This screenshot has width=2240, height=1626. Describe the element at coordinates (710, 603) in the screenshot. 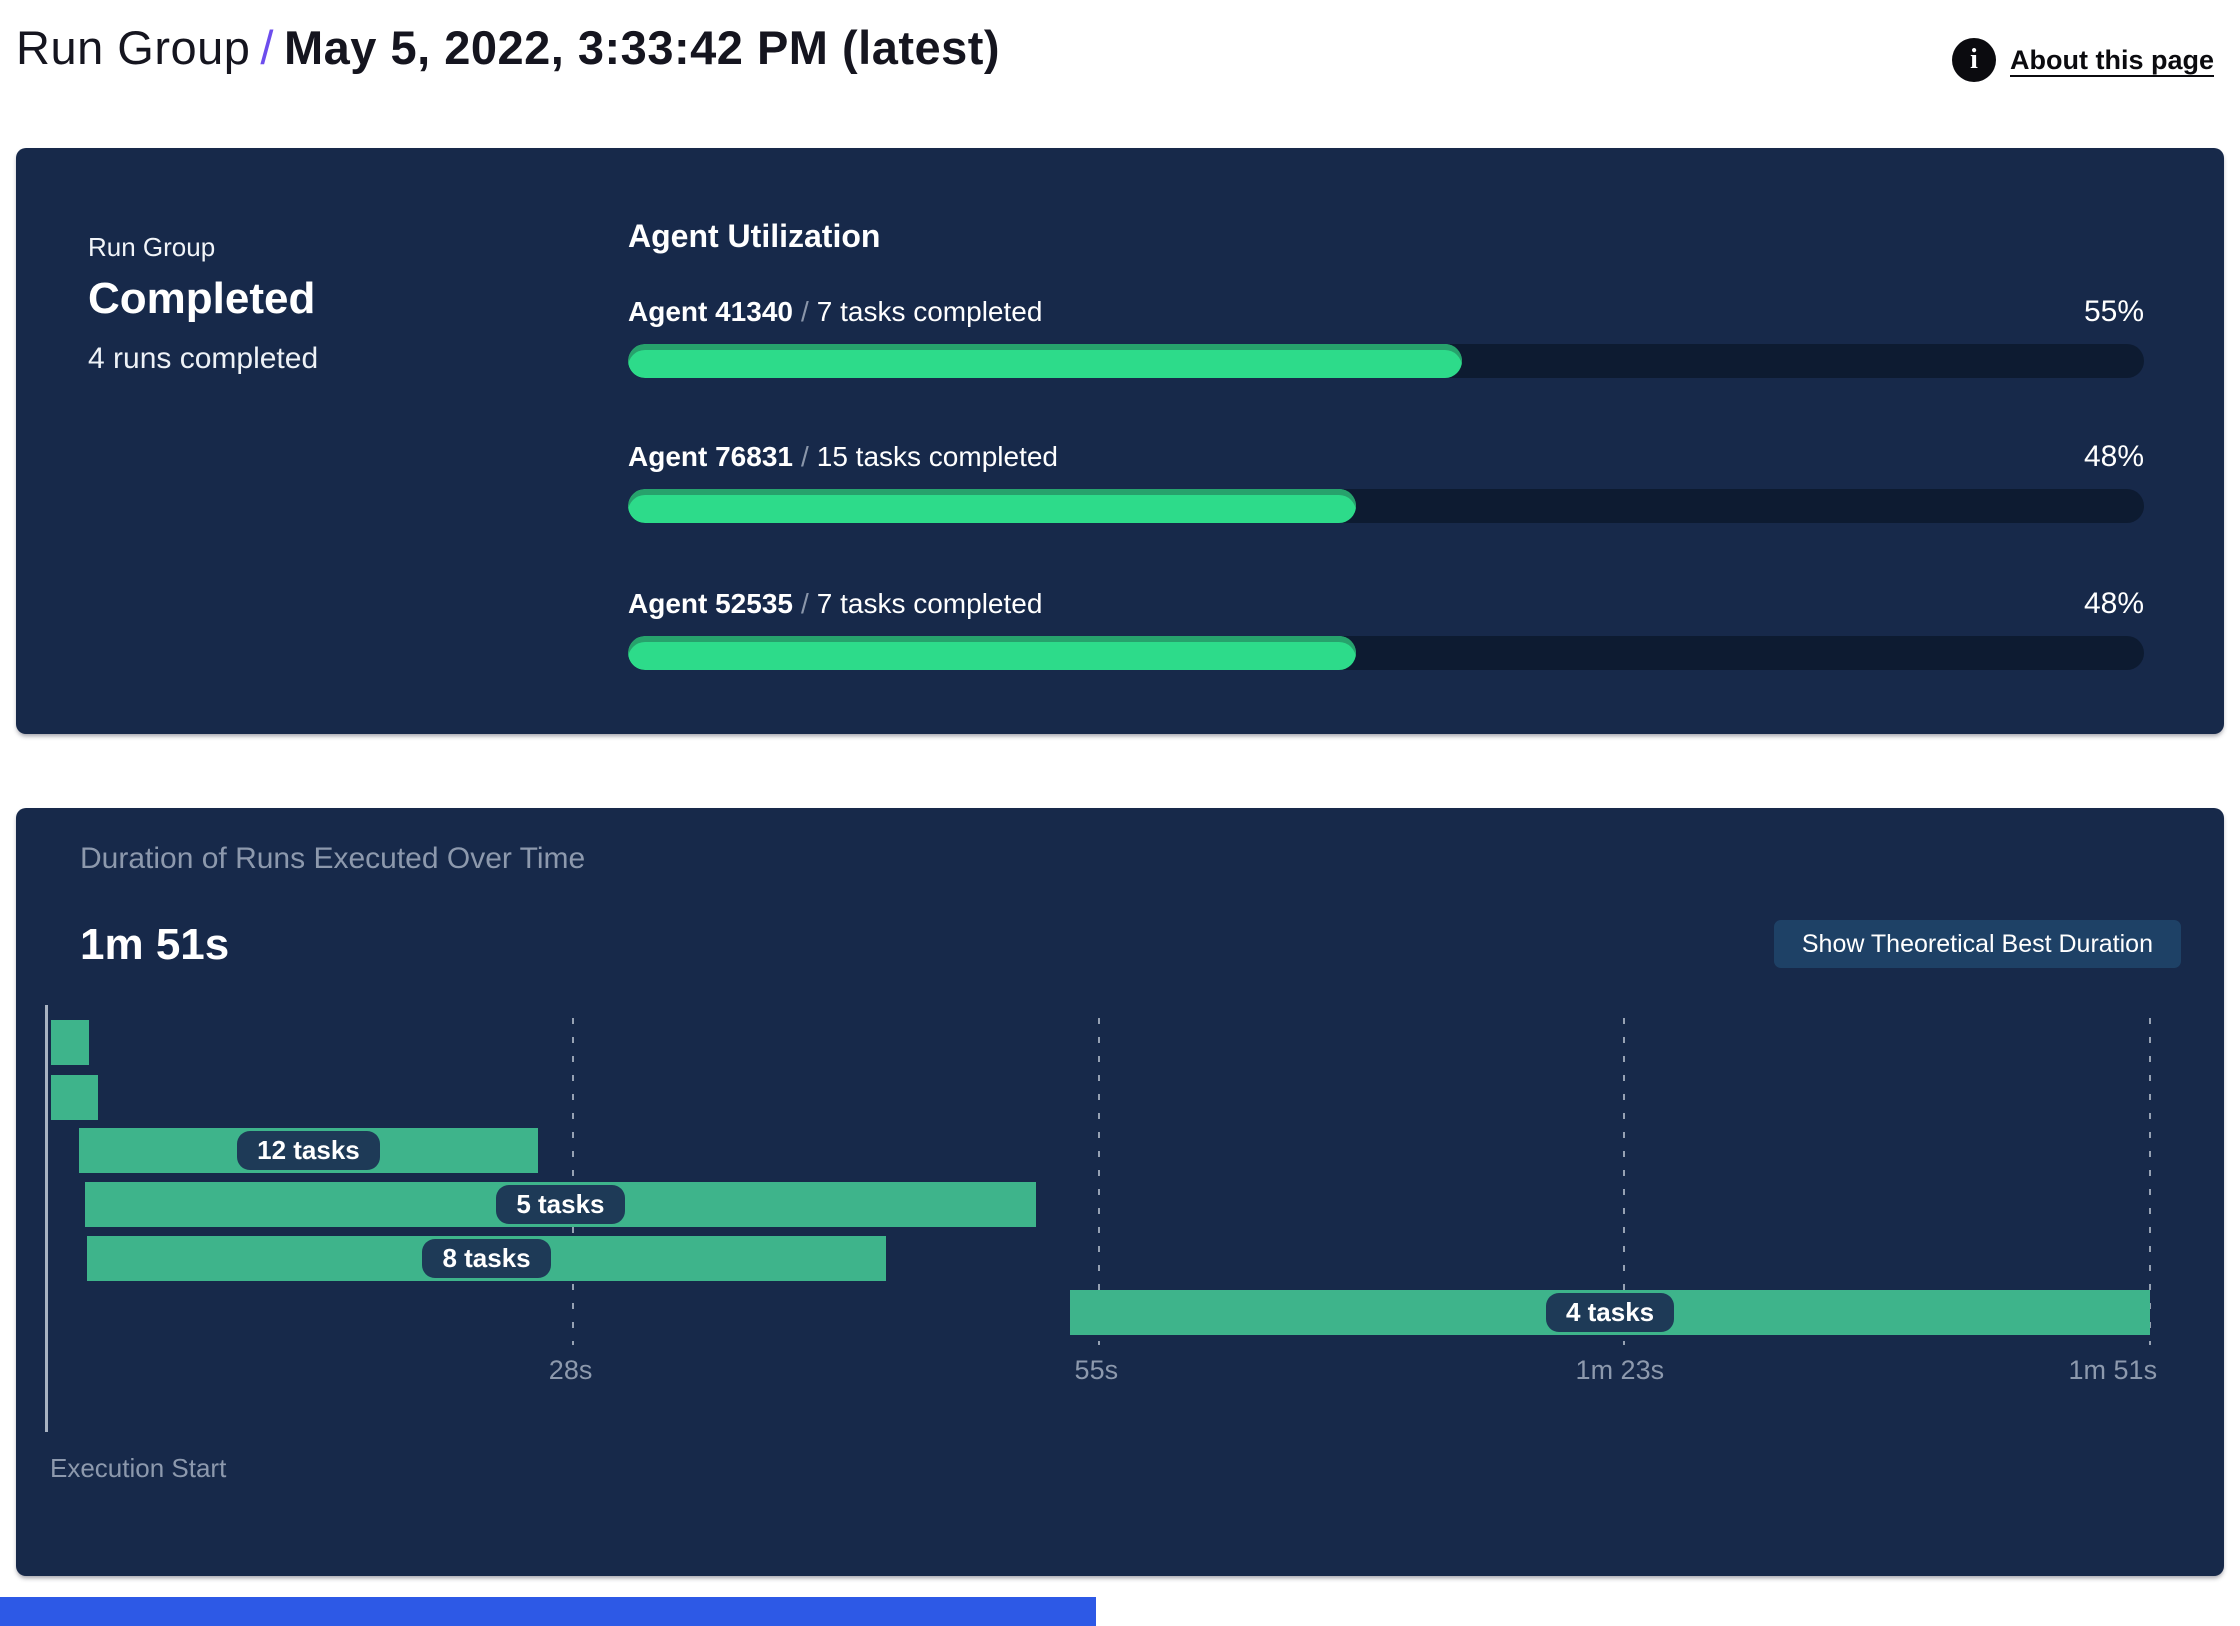

I see `agent-name: Agent 52535` at that location.